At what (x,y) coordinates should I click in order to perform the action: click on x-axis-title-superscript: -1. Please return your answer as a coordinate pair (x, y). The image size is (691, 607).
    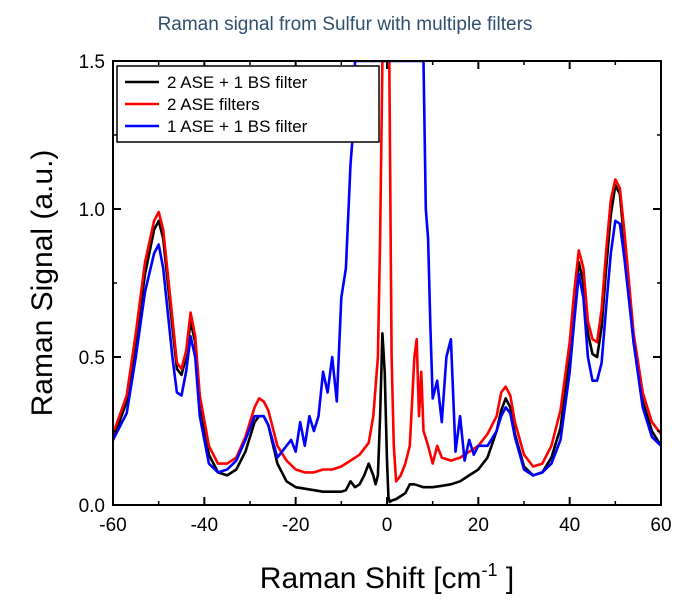
    Looking at the image, I should click on (490, 570).